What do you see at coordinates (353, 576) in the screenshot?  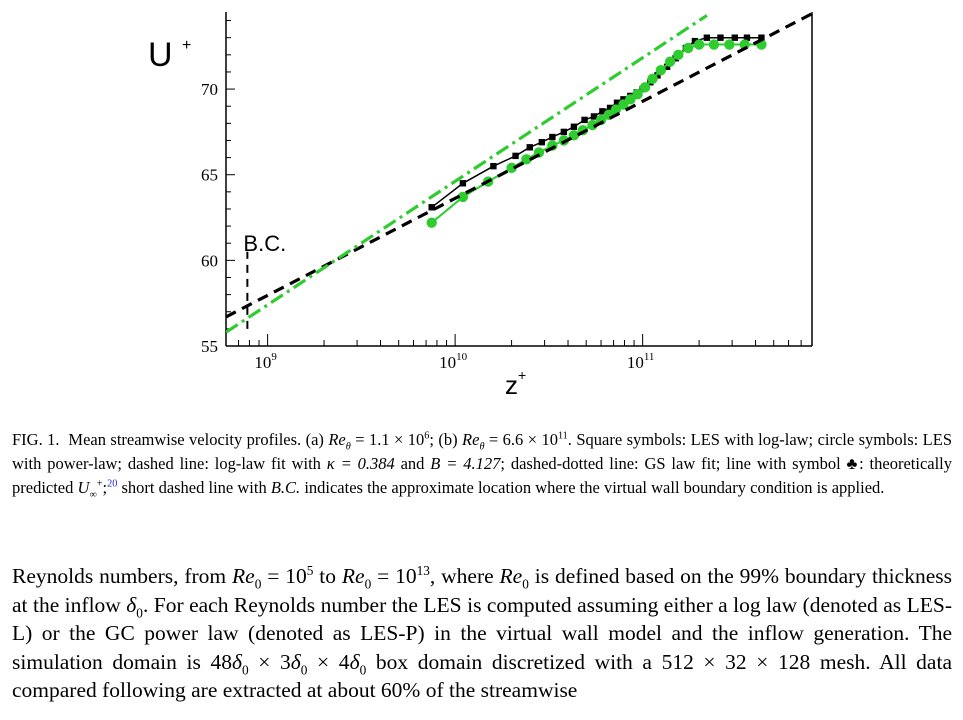 I see `body-re0-b: Re` at bounding box center [353, 576].